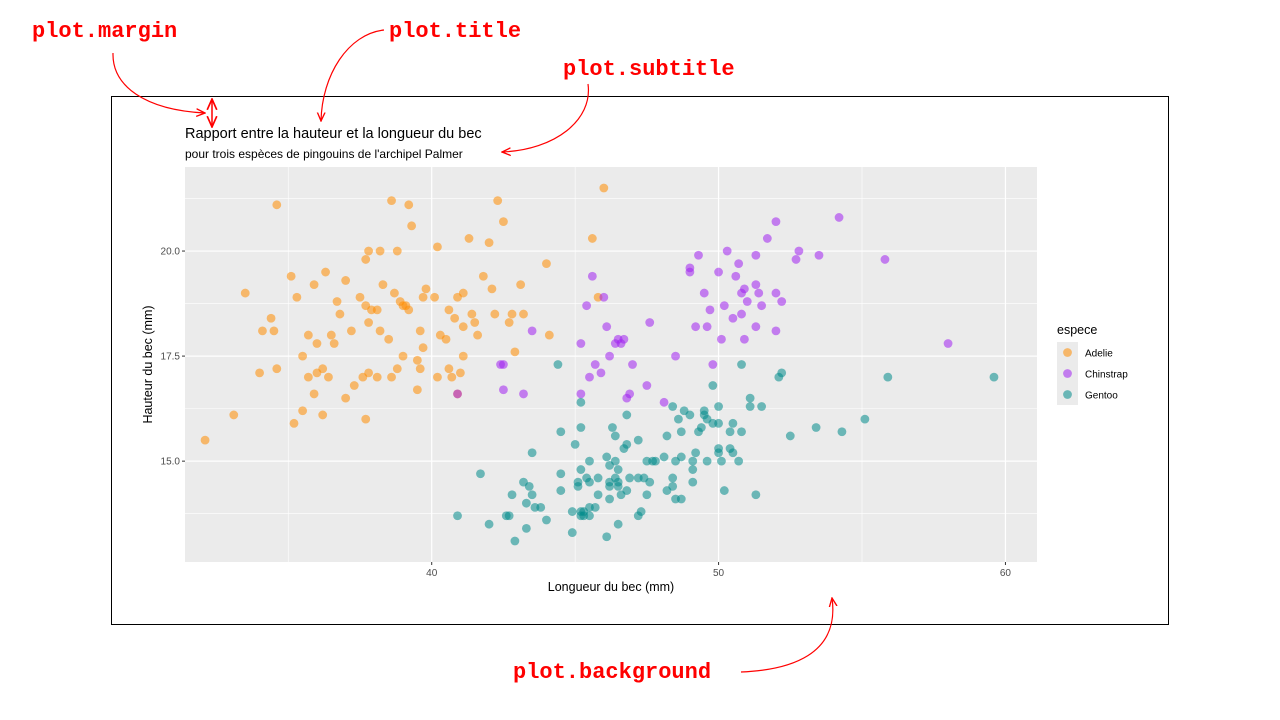  What do you see at coordinates (1077, 330) in the screenshot?
I see `legend-title: espece` at bounding box center [1077, 330].